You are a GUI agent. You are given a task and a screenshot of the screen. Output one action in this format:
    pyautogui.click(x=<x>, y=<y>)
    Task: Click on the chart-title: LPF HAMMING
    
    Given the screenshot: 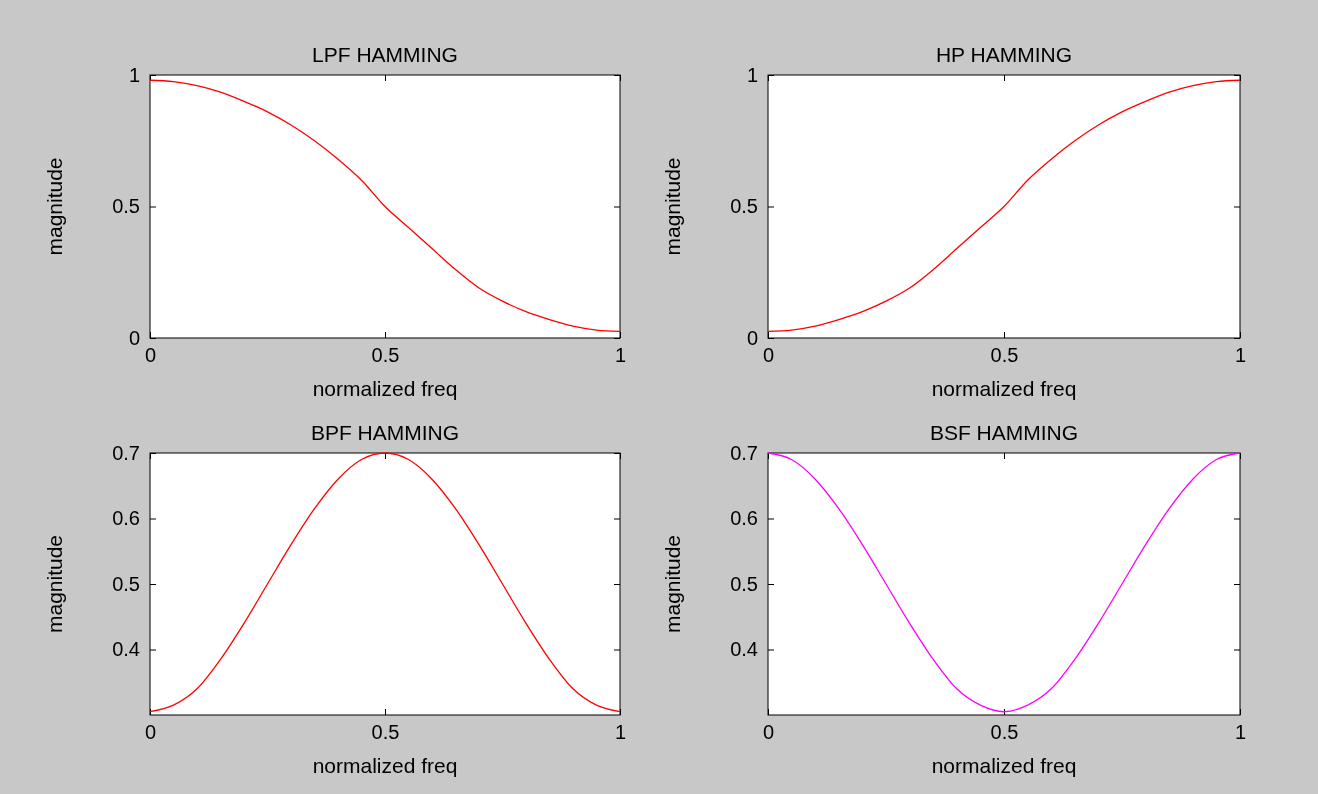 What is the action you would take?
    pyautogui.click(x=385, y=54)
    